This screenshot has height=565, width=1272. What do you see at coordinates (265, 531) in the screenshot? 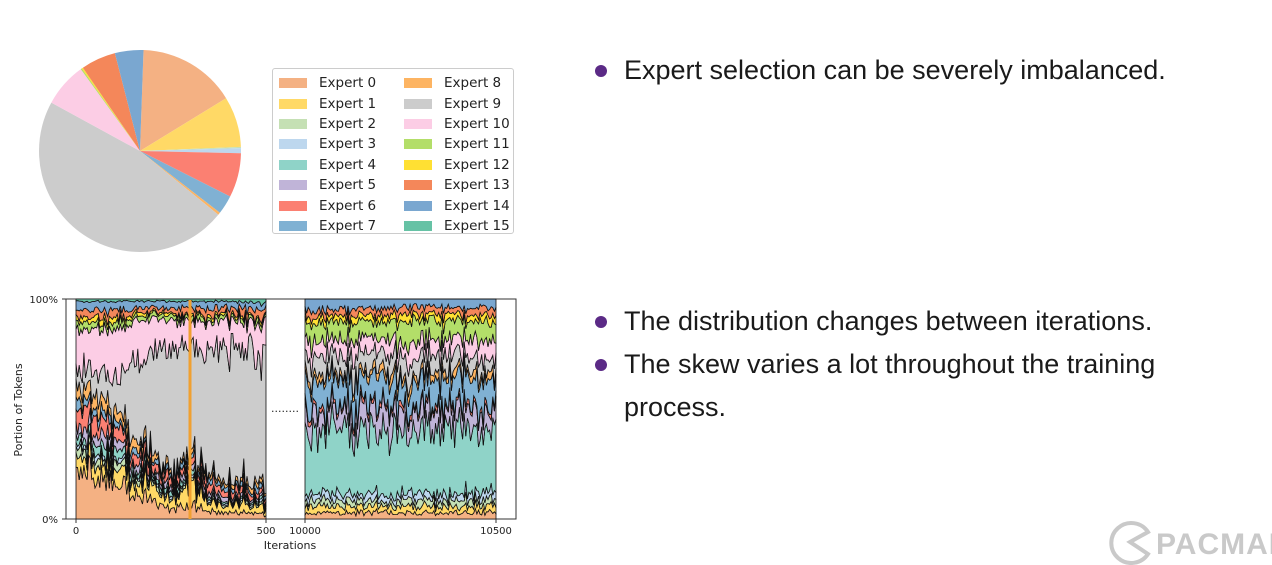
I see `x-tick-label: 500` at bounding box center [265, 531].